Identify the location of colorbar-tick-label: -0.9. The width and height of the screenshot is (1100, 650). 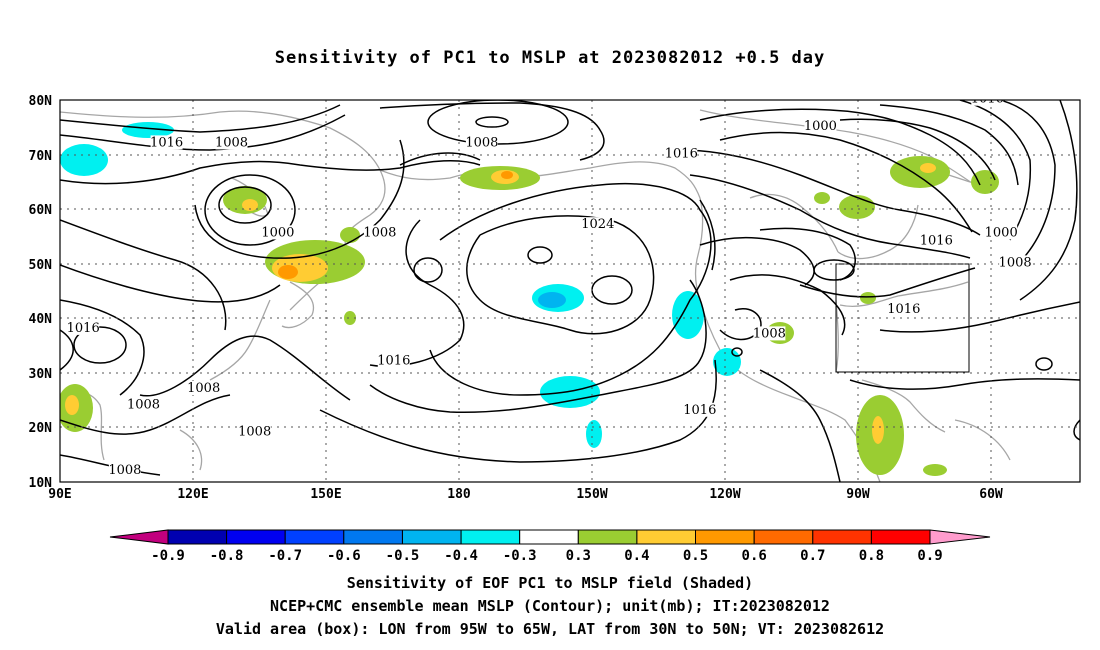
(168, 556).